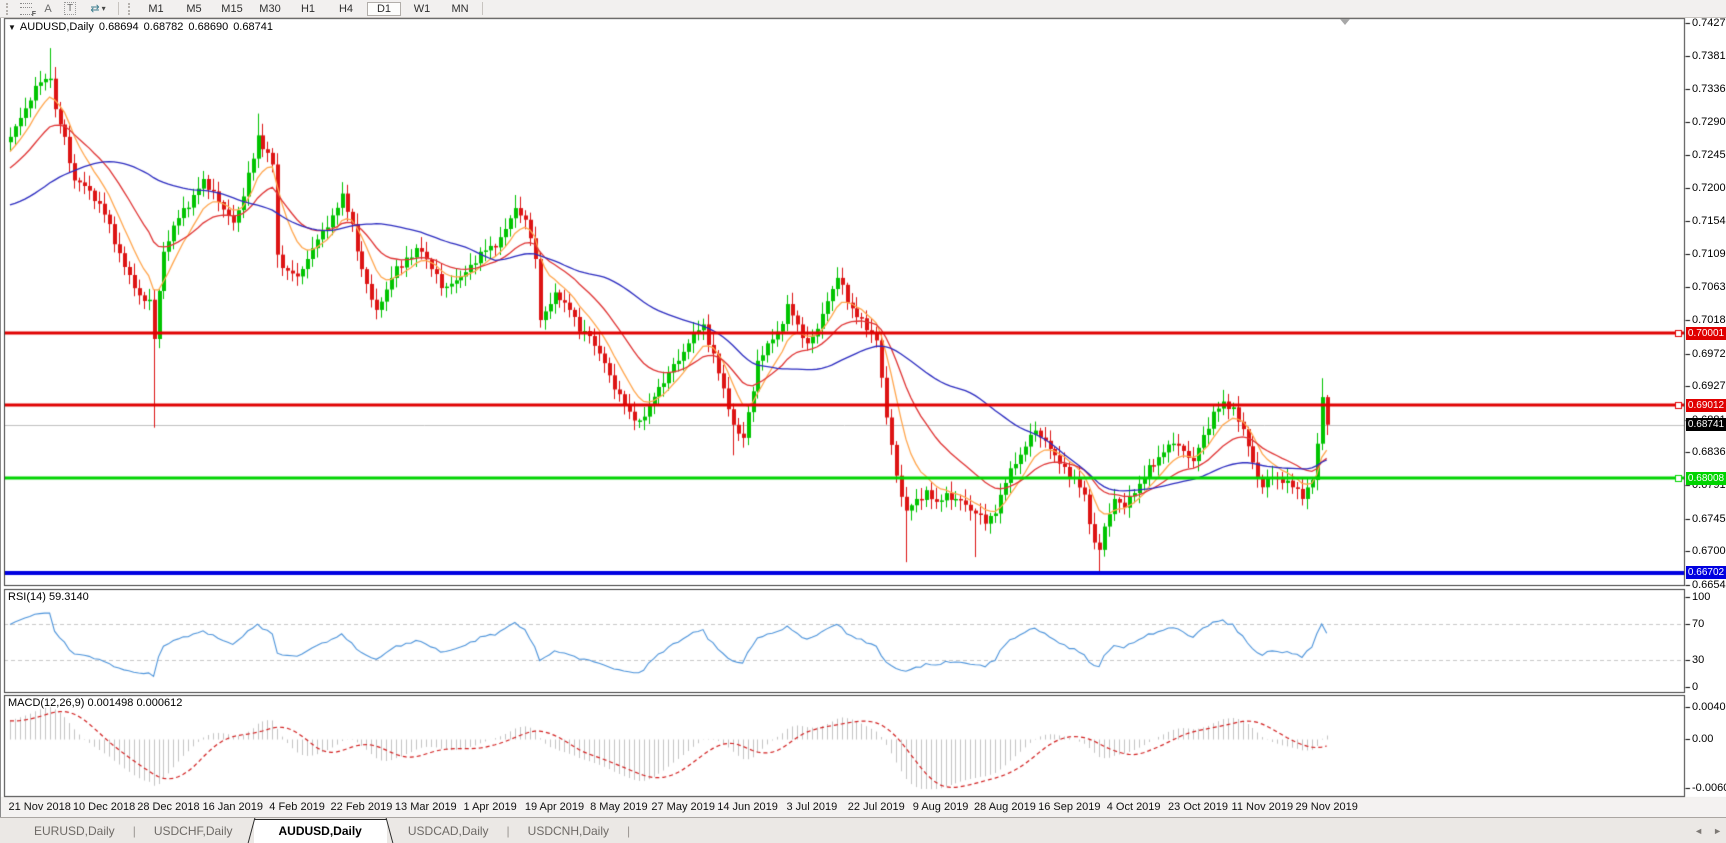 This screenshot has width=1726, height=843. What do you see at coordinates (940, 807) in the screenshot?
I see `date-label: 9 Aug 2019` at bounding box center [940, 807].